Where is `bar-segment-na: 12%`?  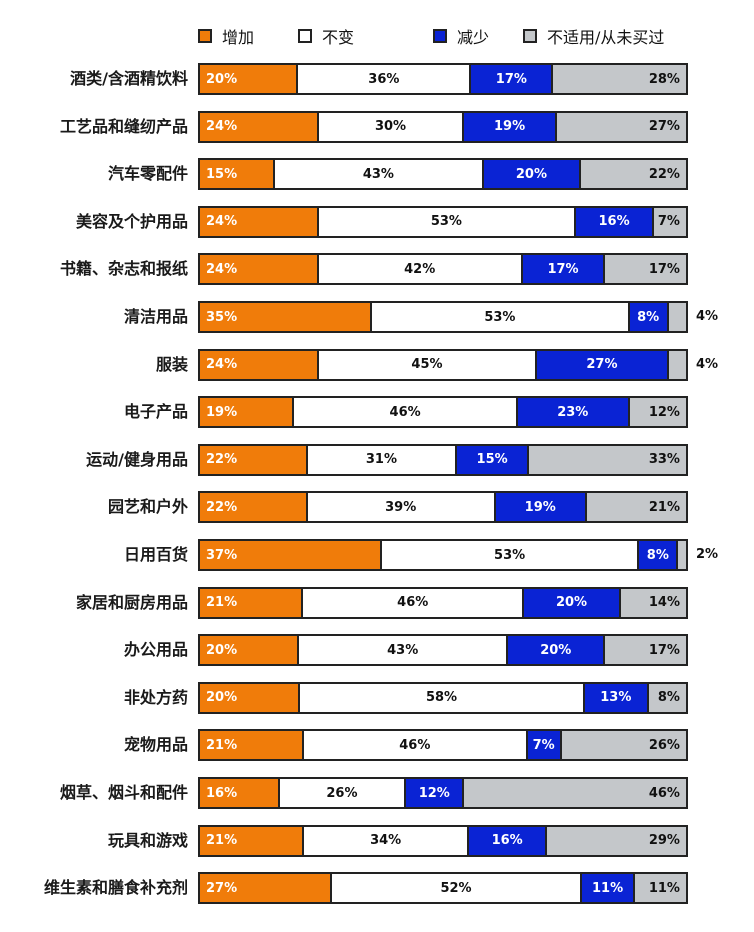
bar-segment-na: 12% is located at coordinates (656, 412).